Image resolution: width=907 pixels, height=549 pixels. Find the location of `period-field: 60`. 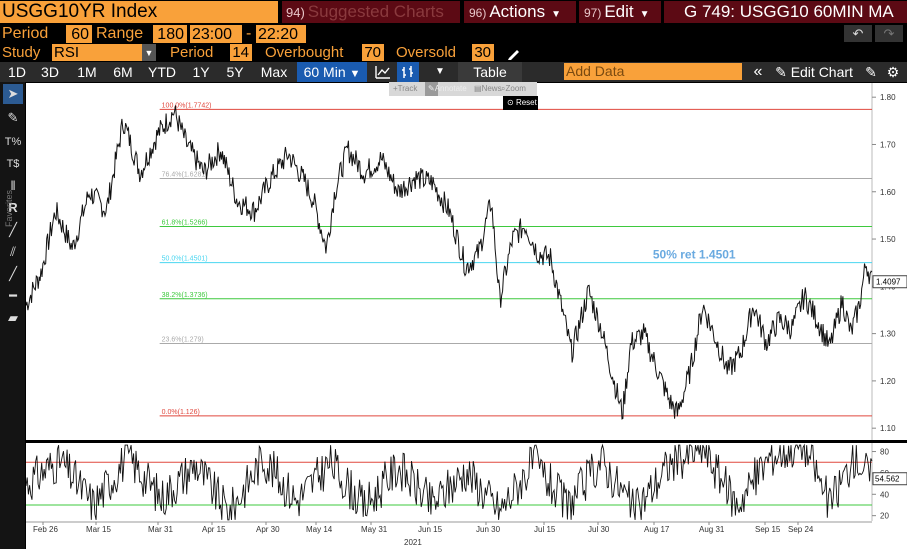

period-field: 60 is located at coordinates (79, 34).